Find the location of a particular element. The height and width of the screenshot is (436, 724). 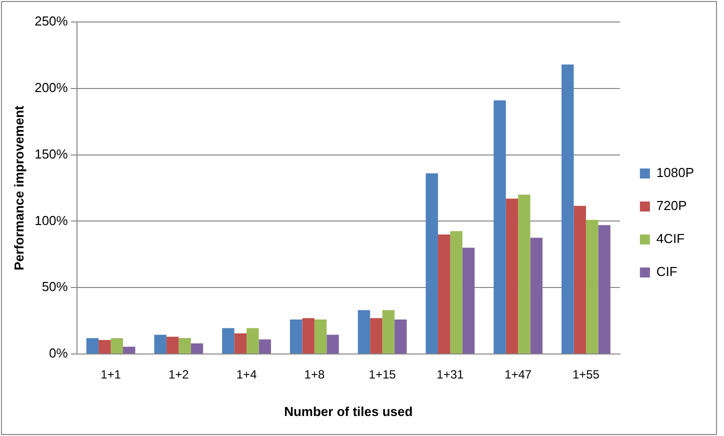

x-tick-label: 1+4 is located at coordinates (247, 375).